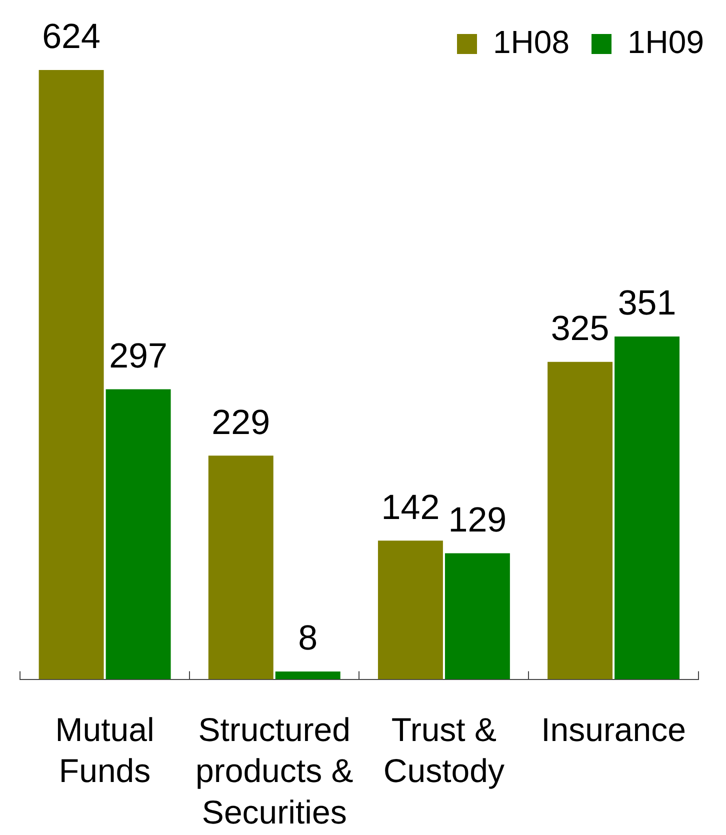 The height and width of the screenshot is (835, 726). What do you see at coordinates (580, 328) in the screenshot?
I see `data-label: 325` at bounding box center [580, 328].